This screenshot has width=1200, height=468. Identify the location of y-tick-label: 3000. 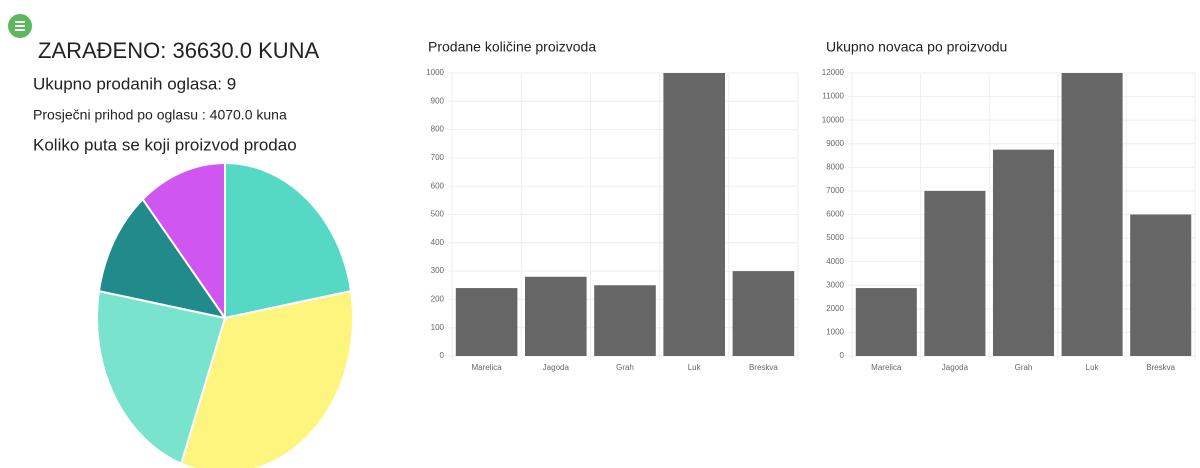
(835, 284).